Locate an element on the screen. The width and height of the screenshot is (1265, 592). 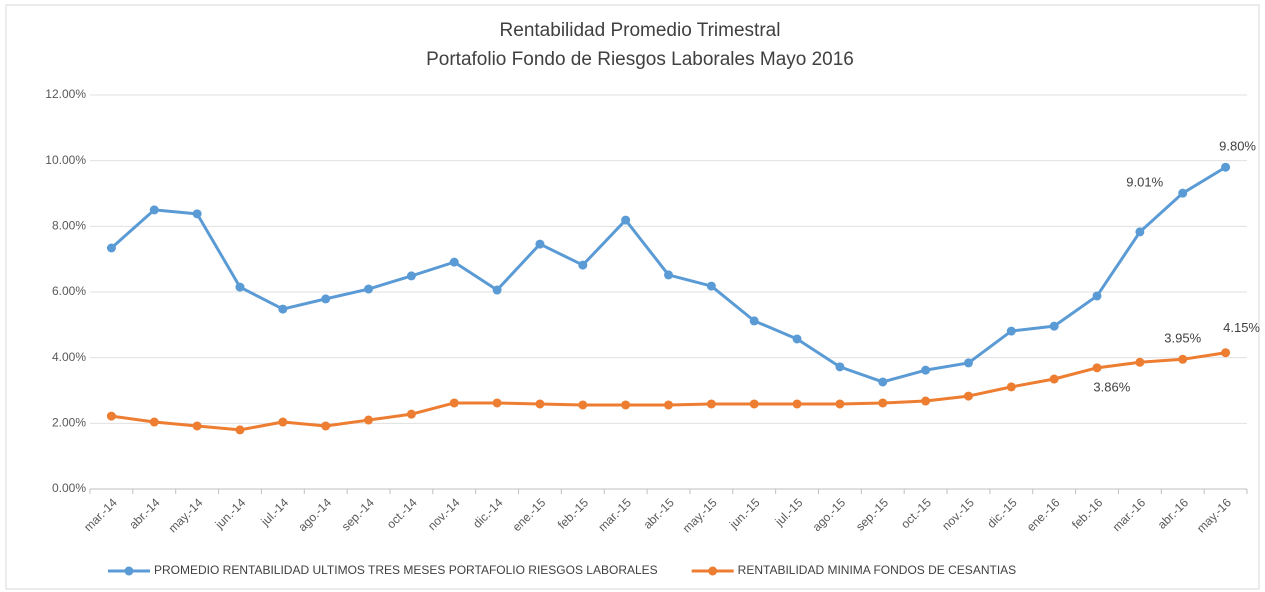
y-tick-label: 2.00% is located at coordinates (69, 423).